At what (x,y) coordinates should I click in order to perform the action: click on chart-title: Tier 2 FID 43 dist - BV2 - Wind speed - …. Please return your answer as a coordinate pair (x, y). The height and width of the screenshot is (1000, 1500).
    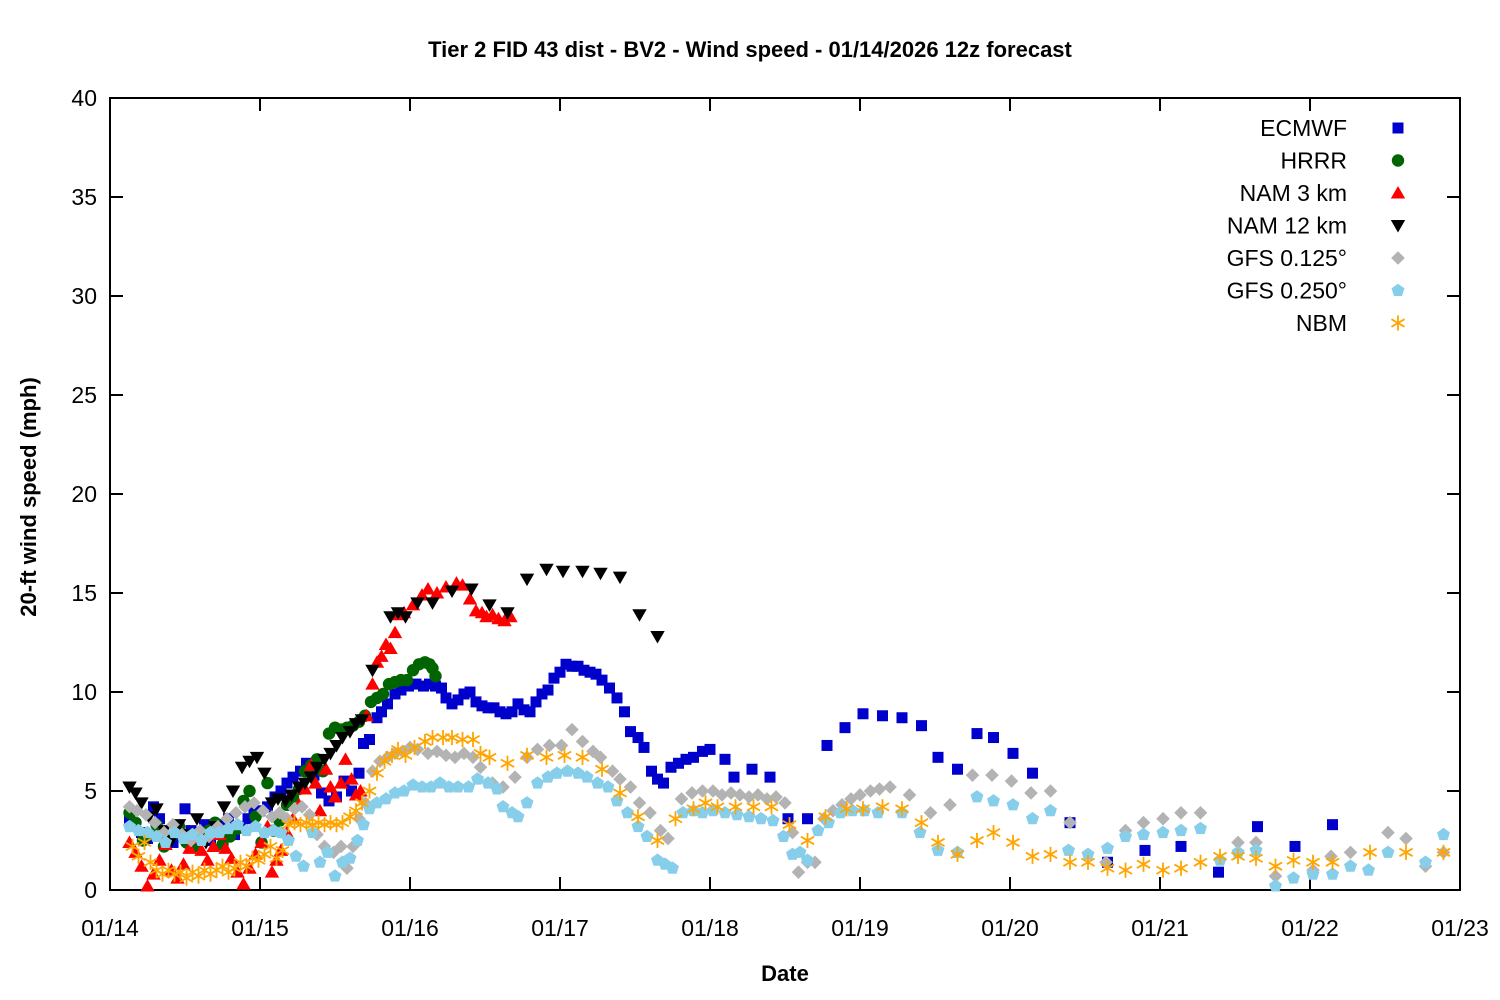
    Looking at the image, I should click on (750, 49).